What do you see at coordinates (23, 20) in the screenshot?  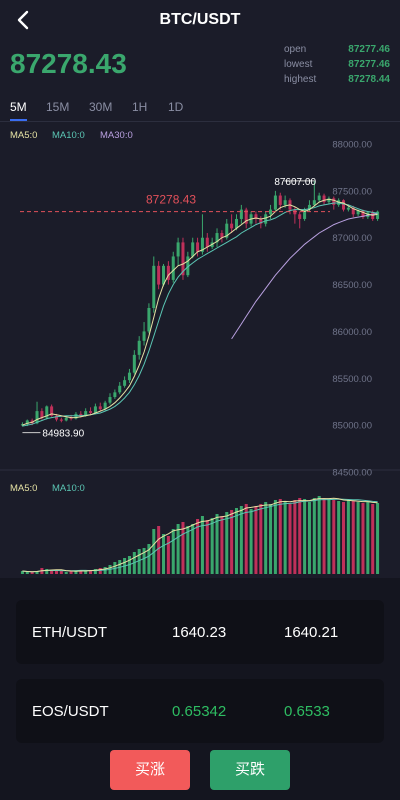 I see `back-arrow-icon` at bounding box center [23, 20].